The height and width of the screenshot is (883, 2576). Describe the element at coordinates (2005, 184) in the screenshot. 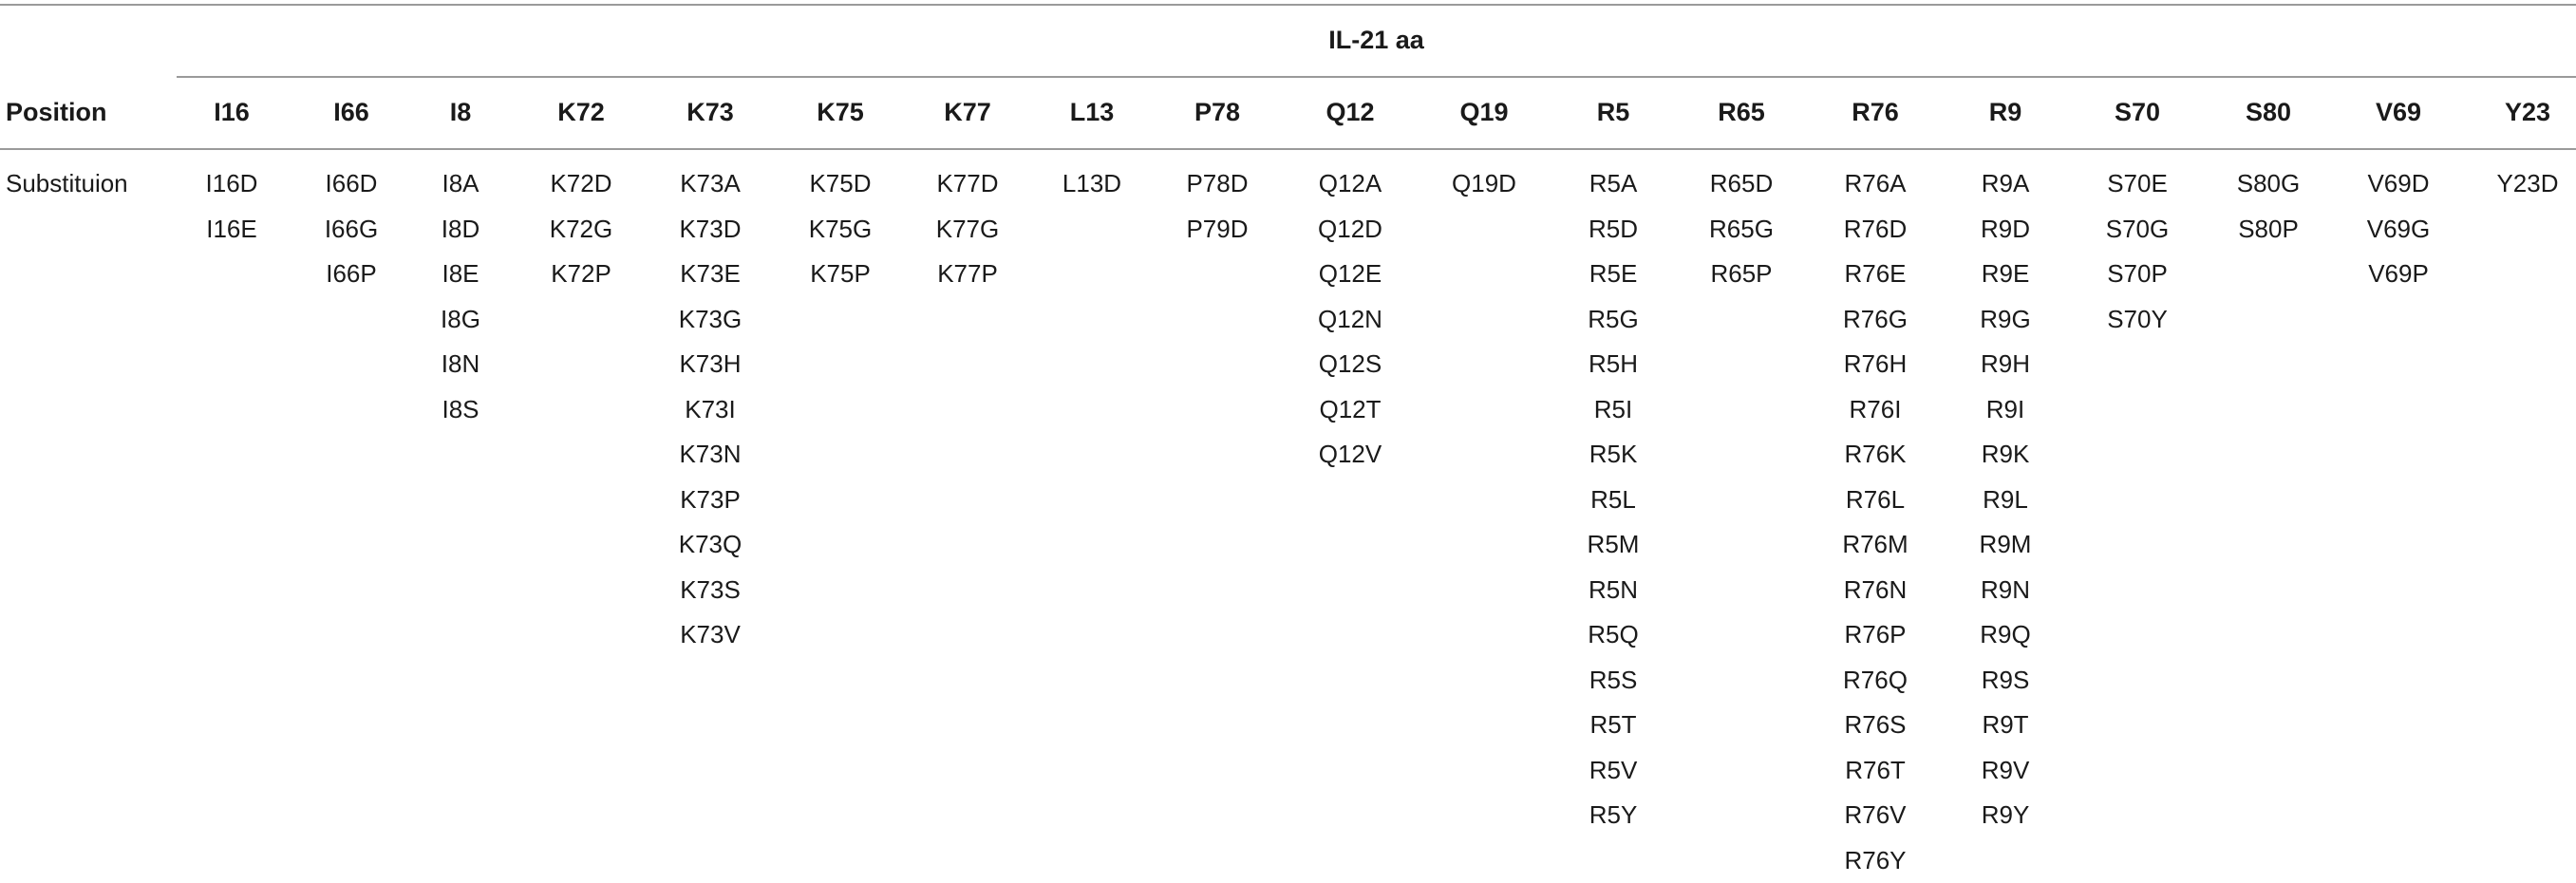

I see `substitution-value: R9A` at that location.